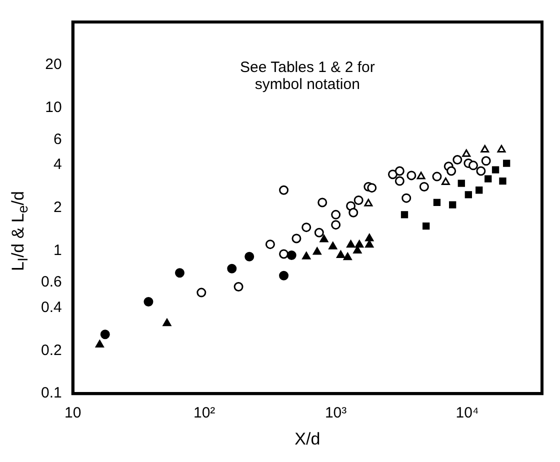  I want to click on y-tick-label: 4, so click(58, 164).